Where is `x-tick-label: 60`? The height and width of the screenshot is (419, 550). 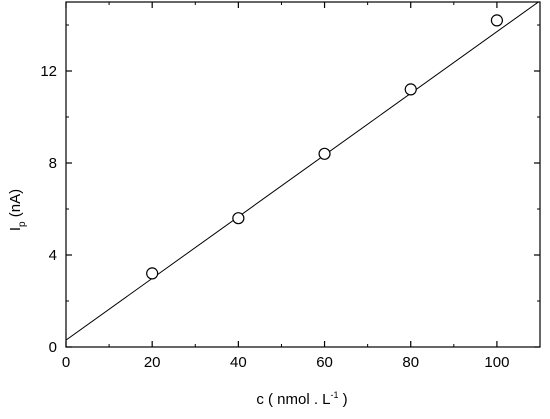
x-tick-label: 60 is located at coordinates (324, 362).